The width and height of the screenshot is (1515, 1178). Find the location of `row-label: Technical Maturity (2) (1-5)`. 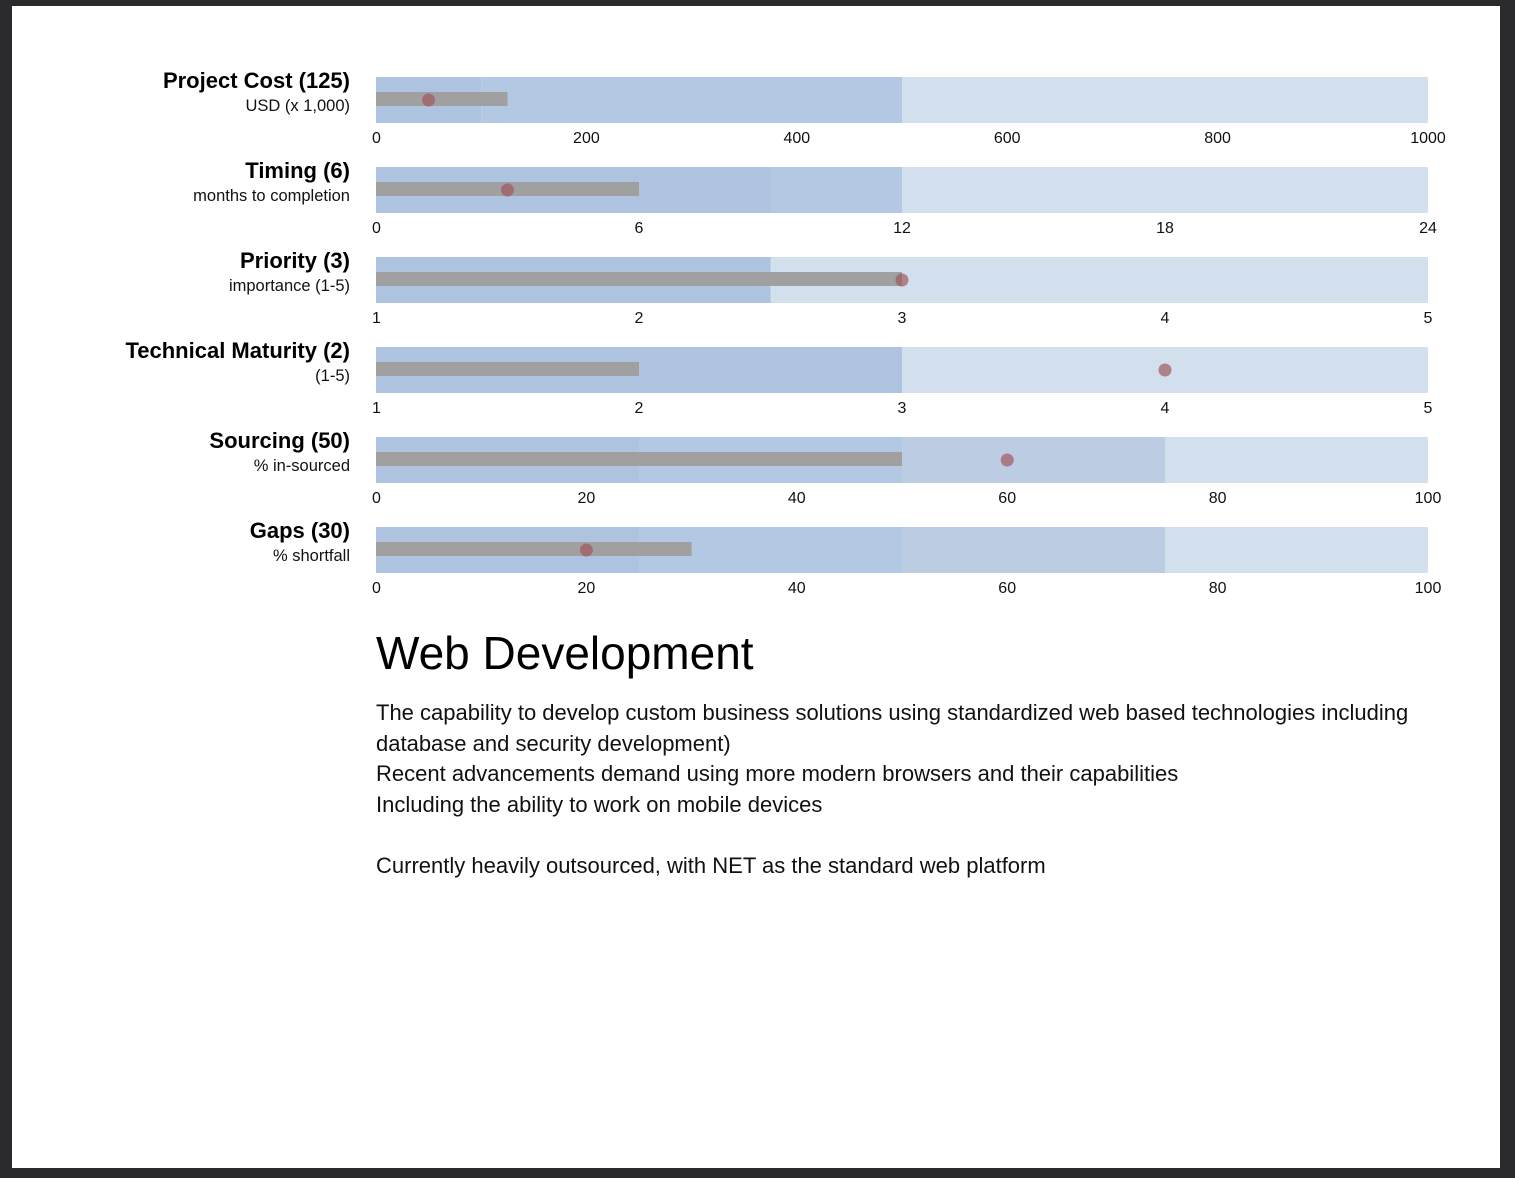

row-label: Technical Maturity (2) (1-5) is located at coordinates (237, 363).